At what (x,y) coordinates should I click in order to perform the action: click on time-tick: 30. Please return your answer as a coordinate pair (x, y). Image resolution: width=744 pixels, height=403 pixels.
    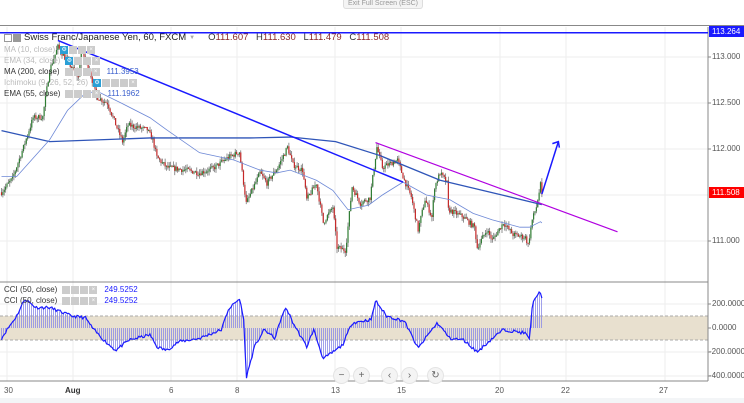
    Looking at the image, I should click on (8, 390).